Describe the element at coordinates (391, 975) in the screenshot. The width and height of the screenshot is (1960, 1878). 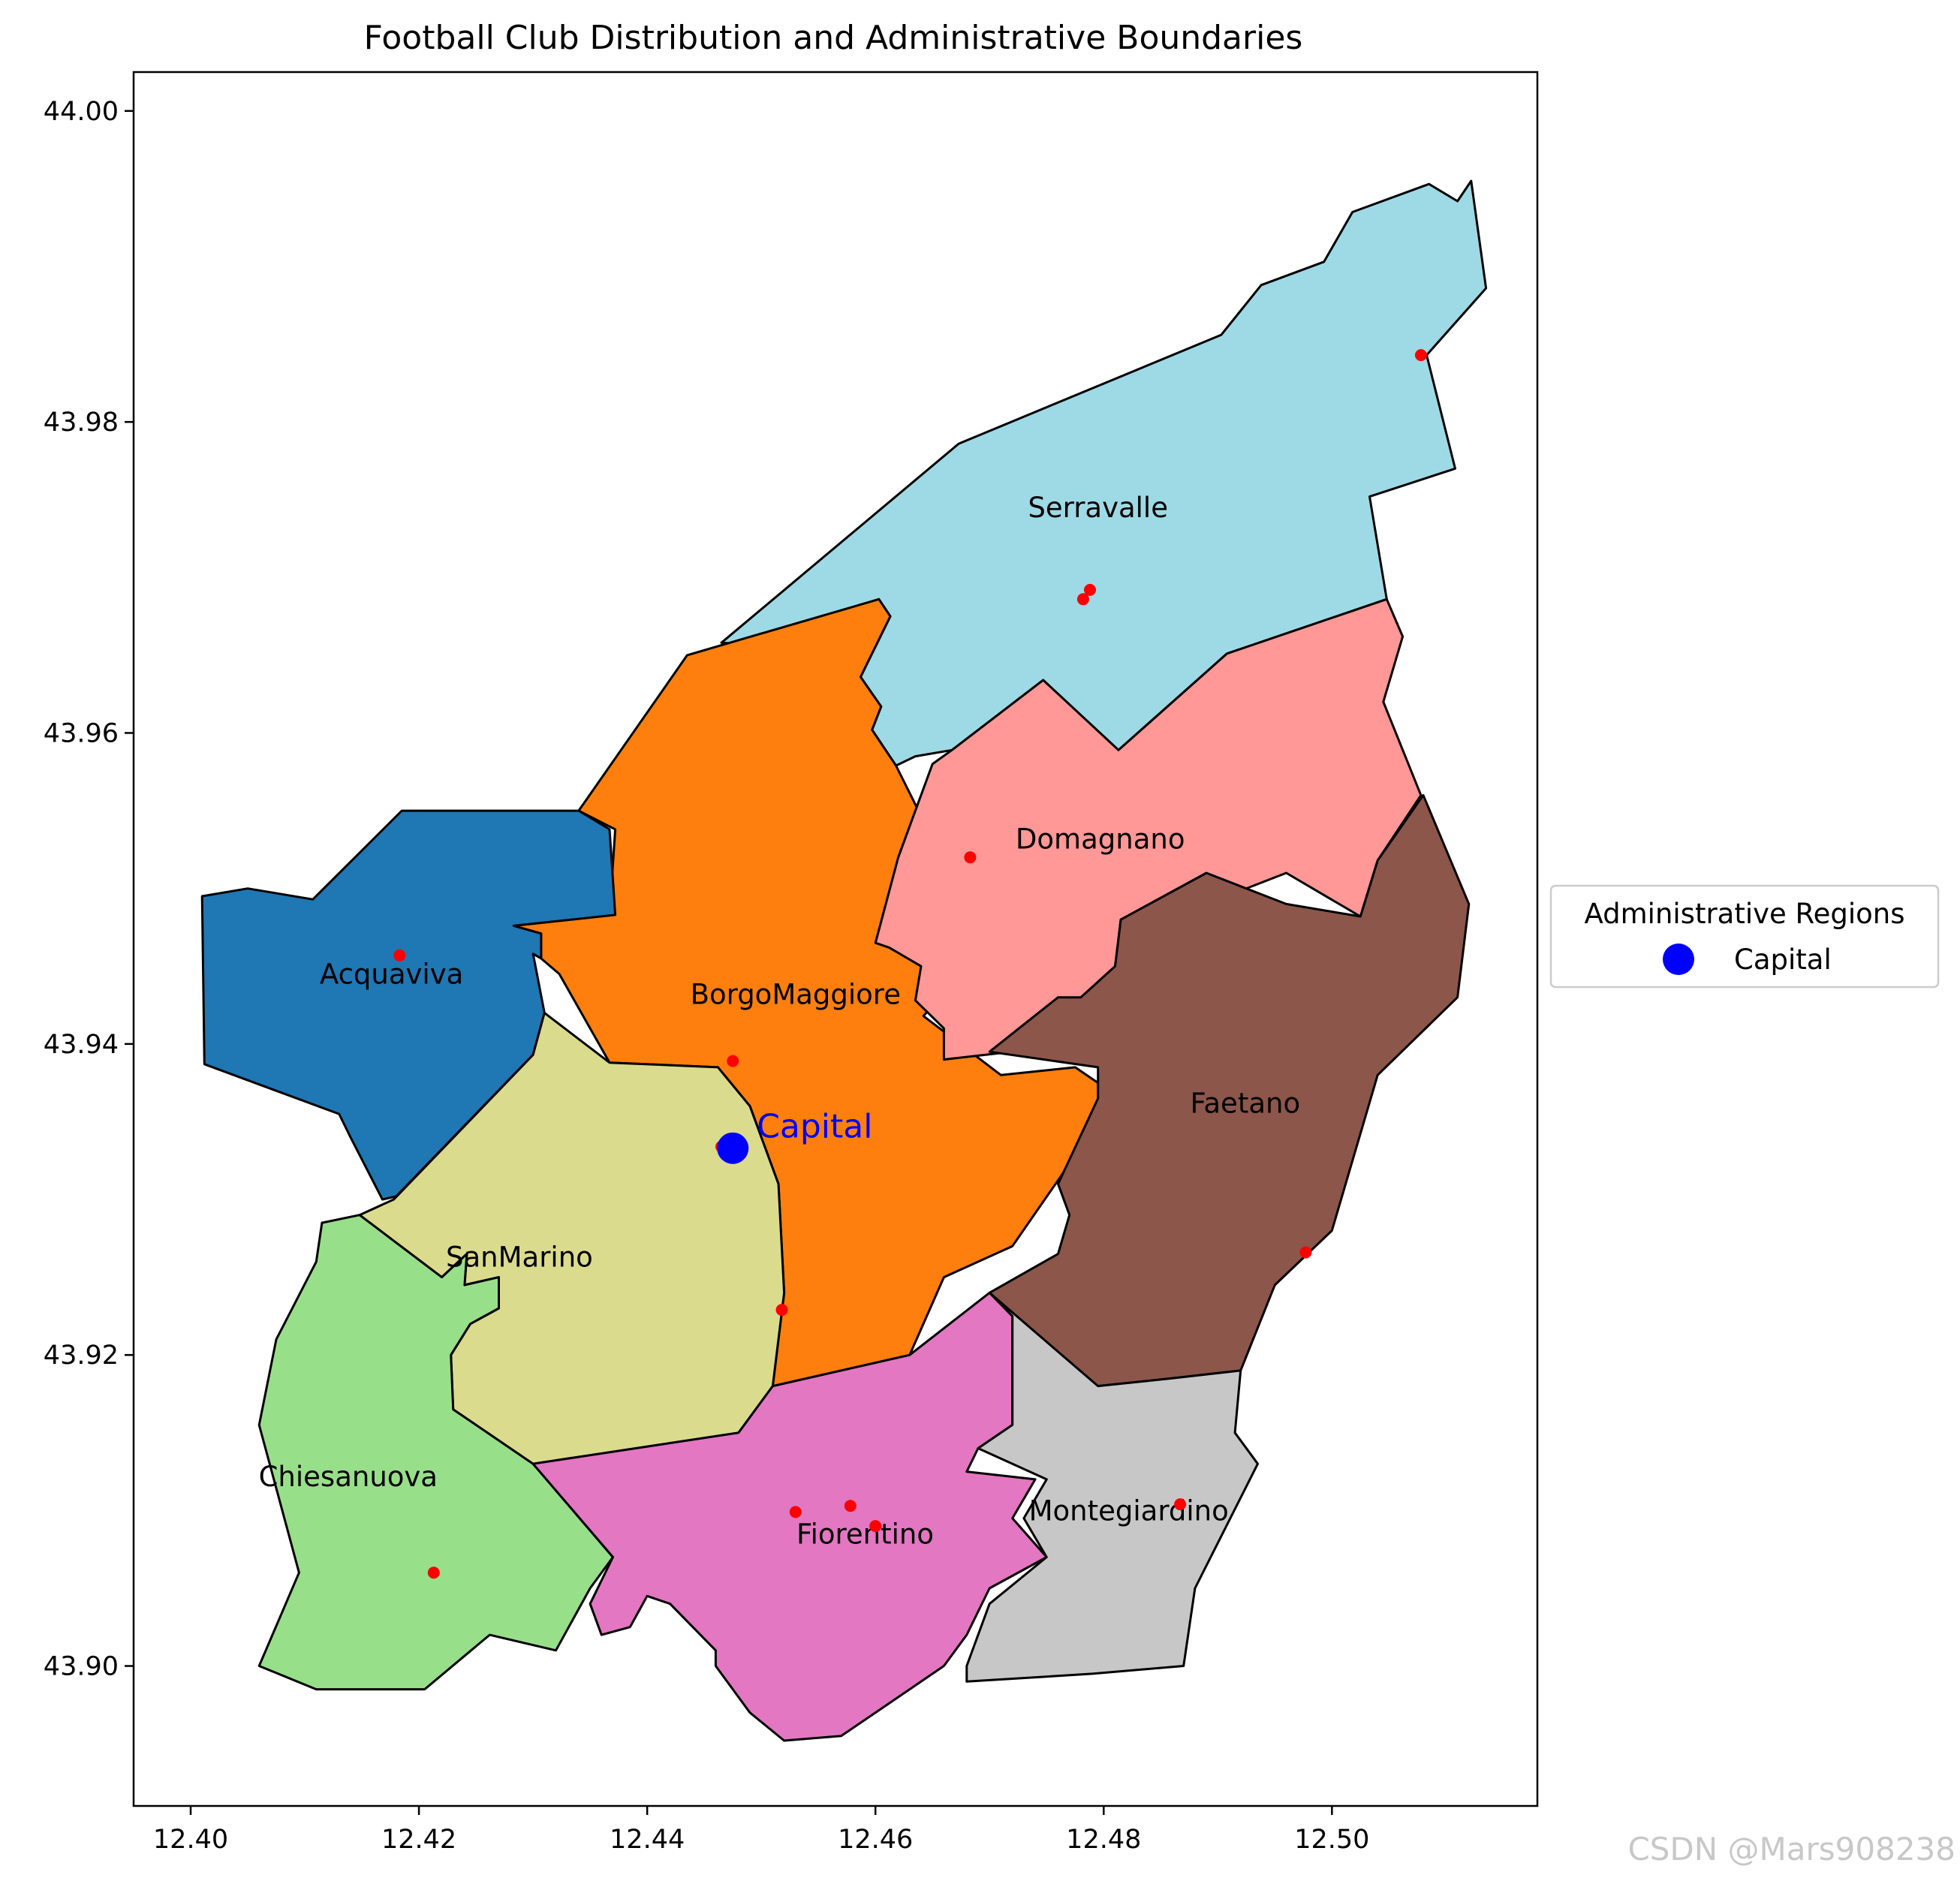
I see `region-label-acquaviva: Acquaviva` at that location.